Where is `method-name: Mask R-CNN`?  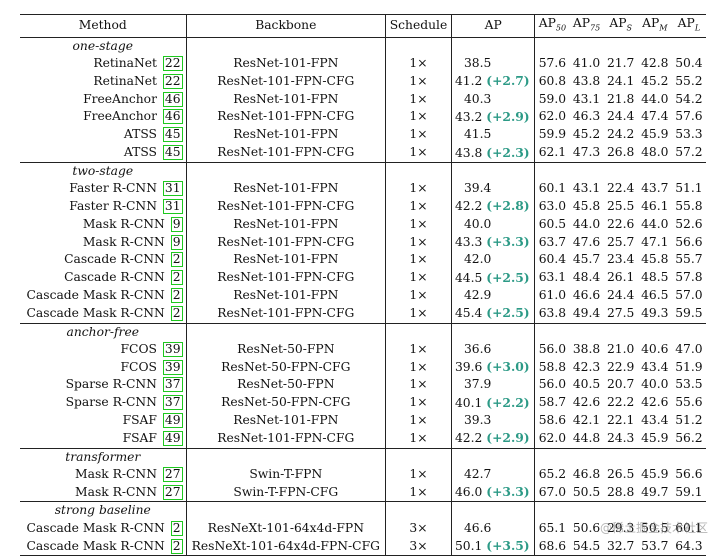 method-name: Mask R-CNN is located at coordinates (116, 491).